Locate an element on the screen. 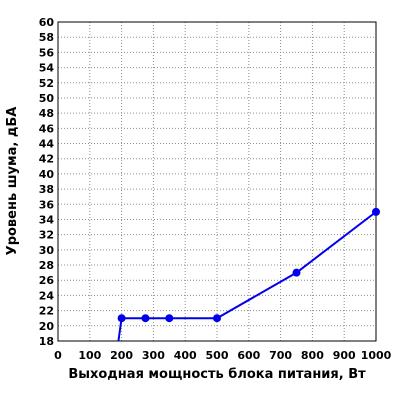  x-tick-label: 200 is located at coordinates (121, 355).